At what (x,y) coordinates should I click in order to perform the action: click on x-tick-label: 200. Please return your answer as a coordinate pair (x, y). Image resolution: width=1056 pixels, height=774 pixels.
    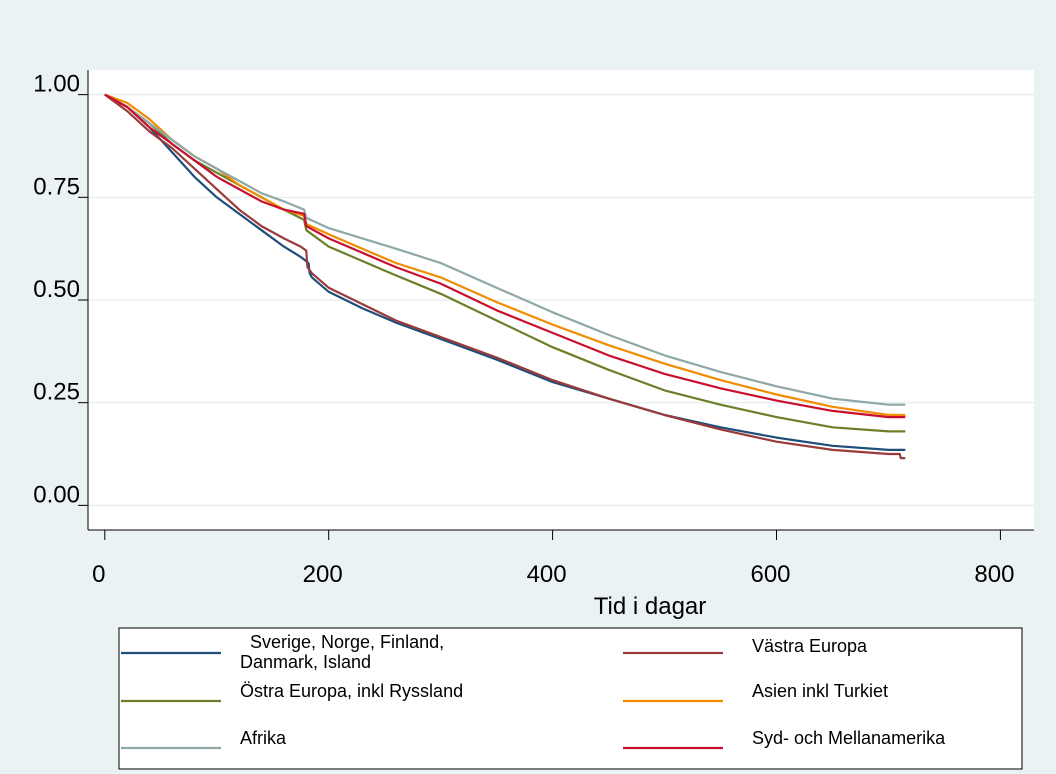
    Looking at the image, I should click on (323, 574).